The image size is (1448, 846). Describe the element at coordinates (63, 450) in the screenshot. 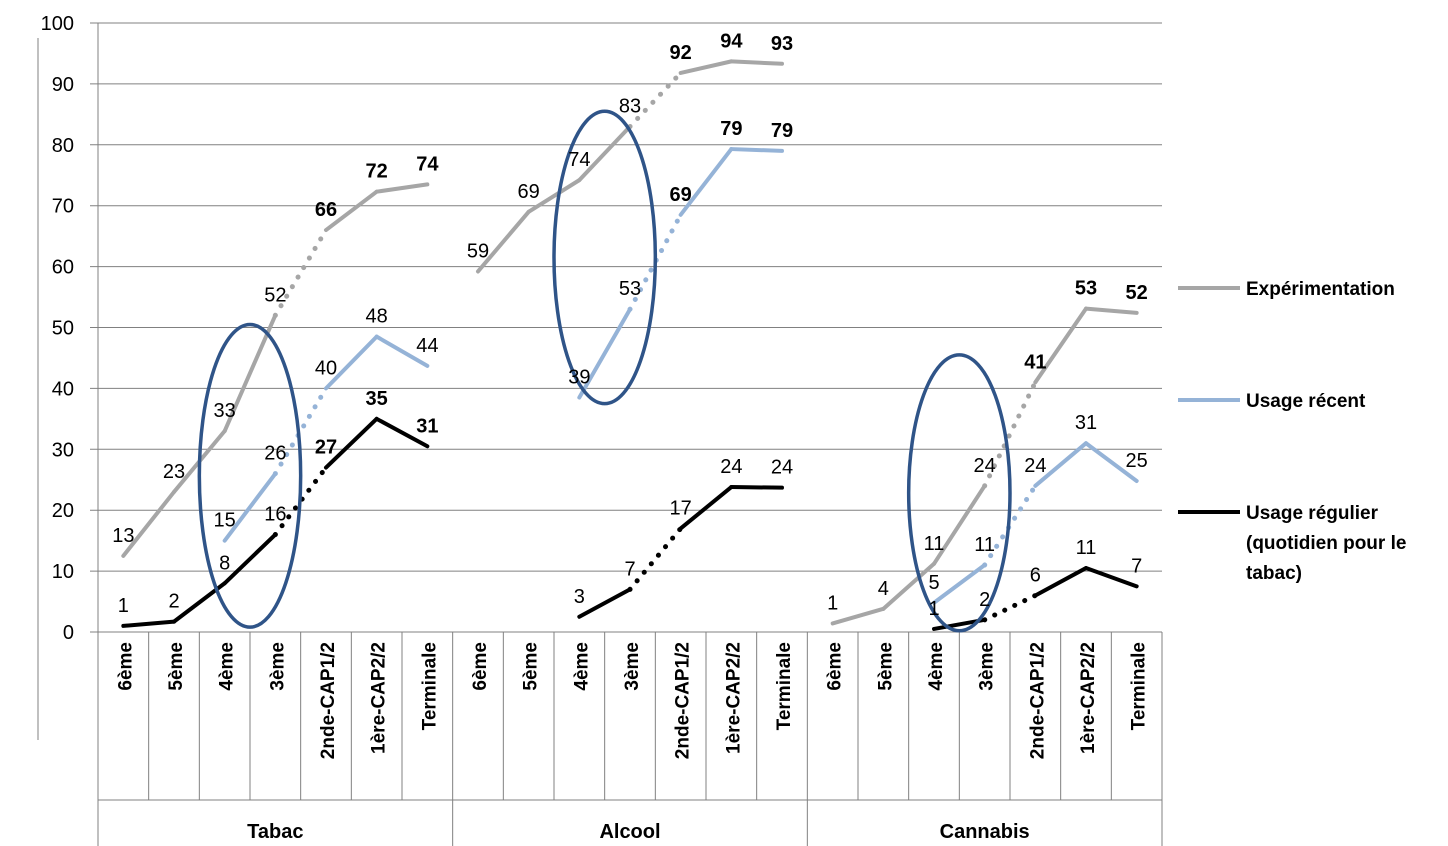

I see `y-tick-label: 30` at that location.